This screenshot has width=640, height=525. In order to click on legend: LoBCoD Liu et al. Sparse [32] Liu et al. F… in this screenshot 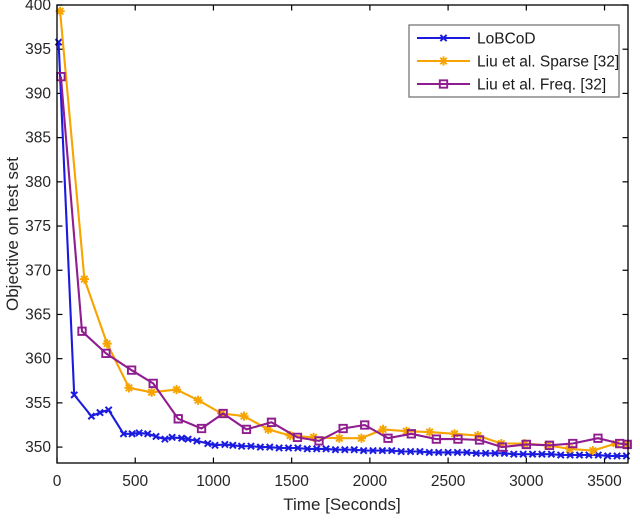, I will do `click(514, 61)`.